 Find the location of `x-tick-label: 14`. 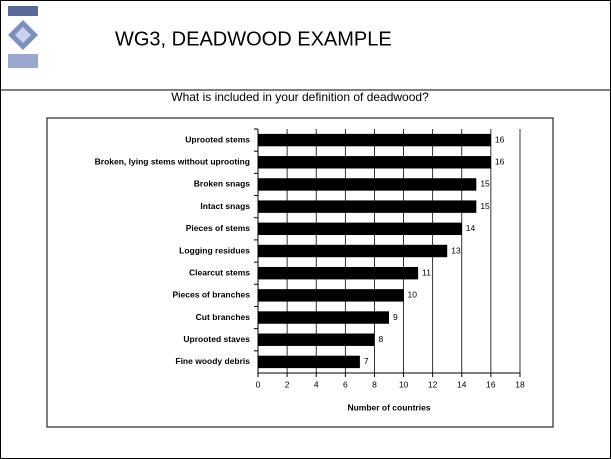

x-tick-label: 14 is located at coordinates (462, 384).